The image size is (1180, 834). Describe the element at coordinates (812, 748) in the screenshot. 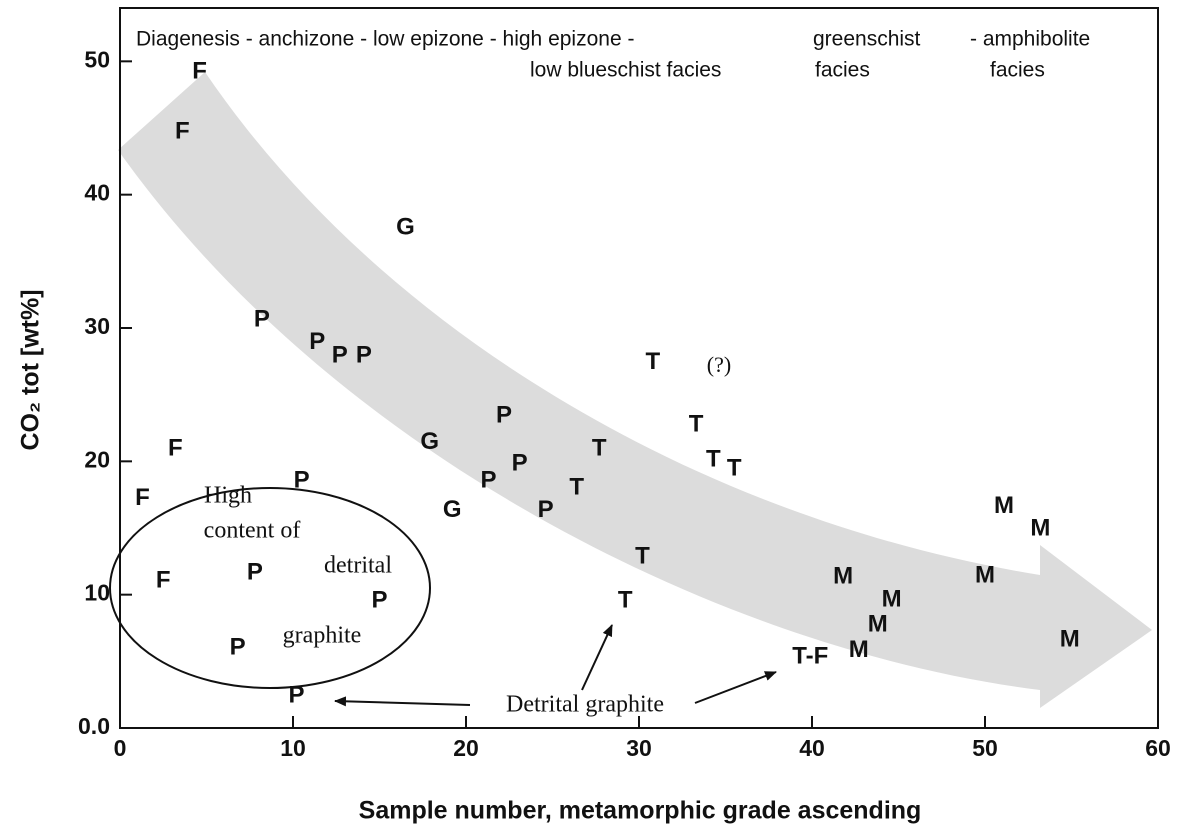

I see `x-tick-label: 40` at that location.